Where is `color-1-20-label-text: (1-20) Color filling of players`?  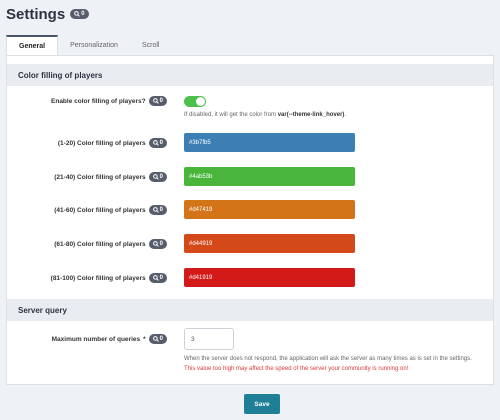 color-1-20-label-text: (1-20) Color filling of players is located at coordinates (101, 143).